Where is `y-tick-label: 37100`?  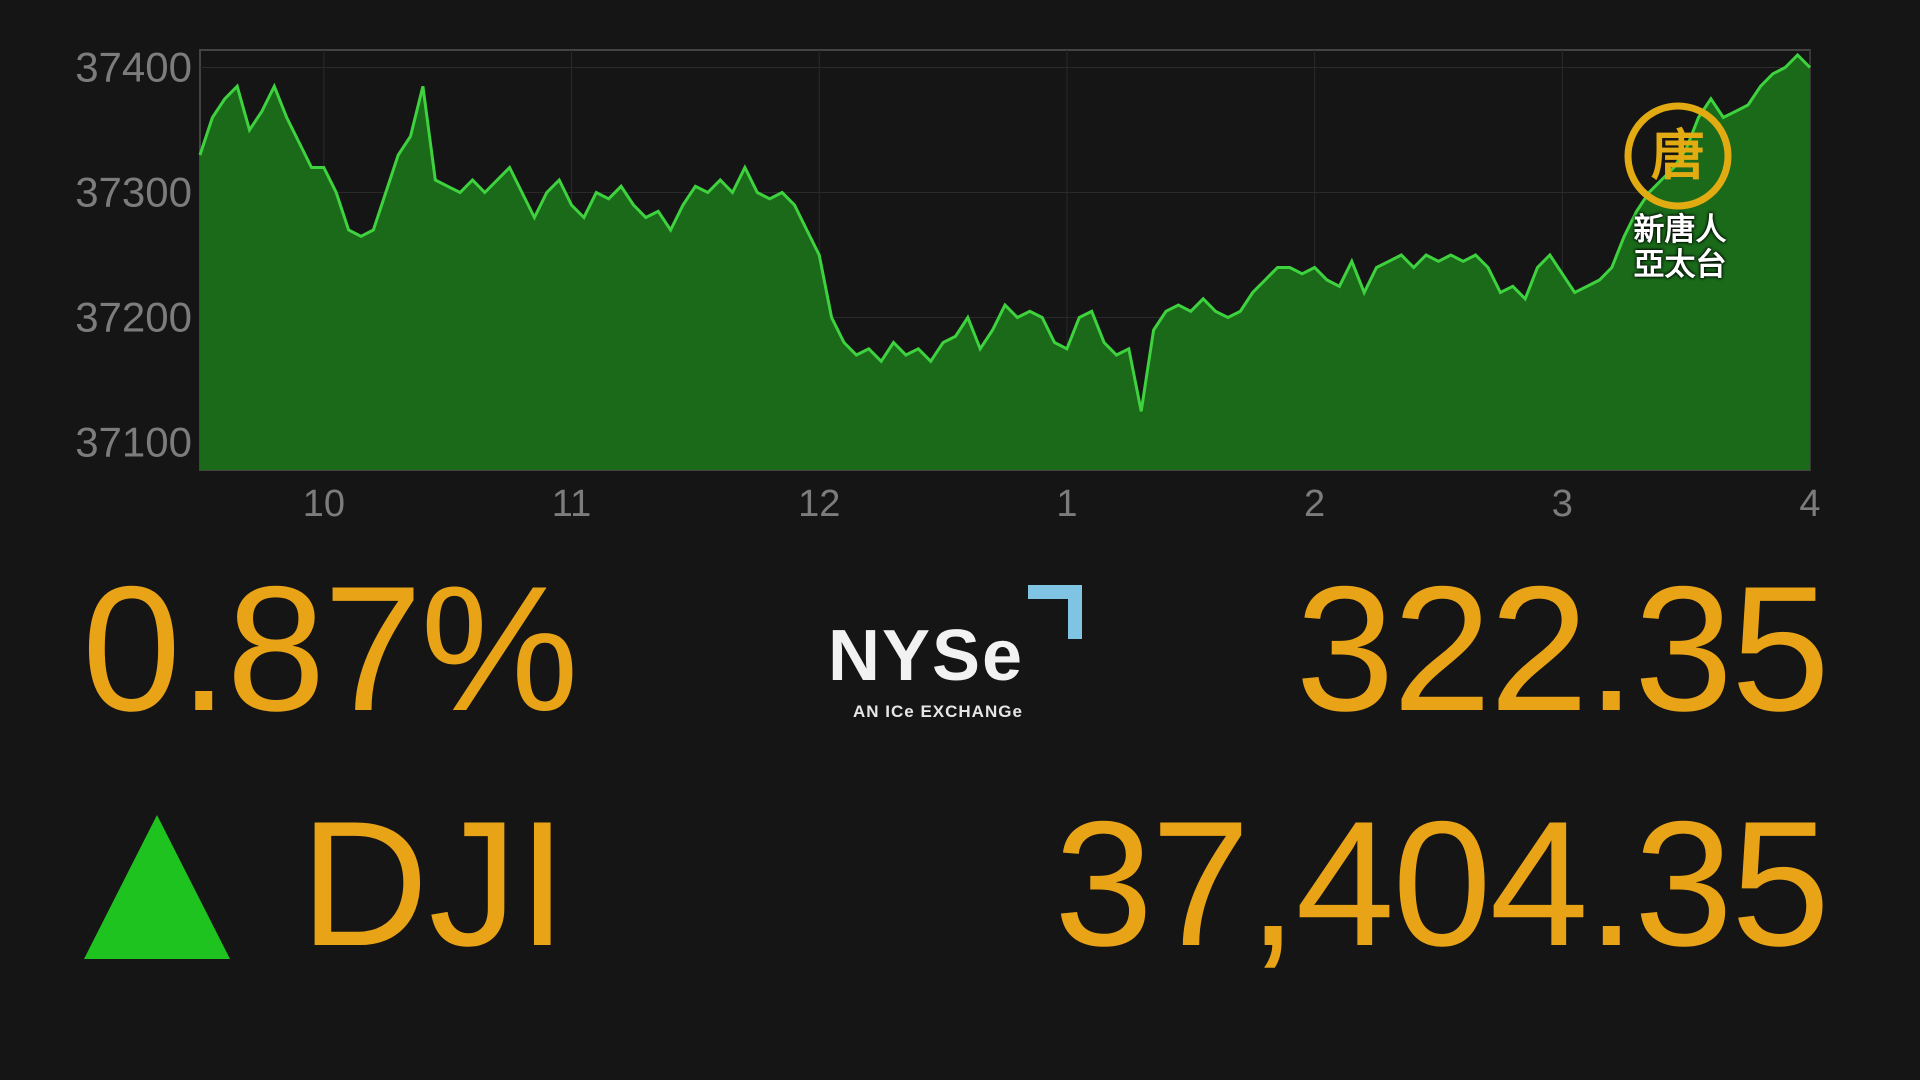 y-tick-label: 37100 is located at coordinates (133, 442).